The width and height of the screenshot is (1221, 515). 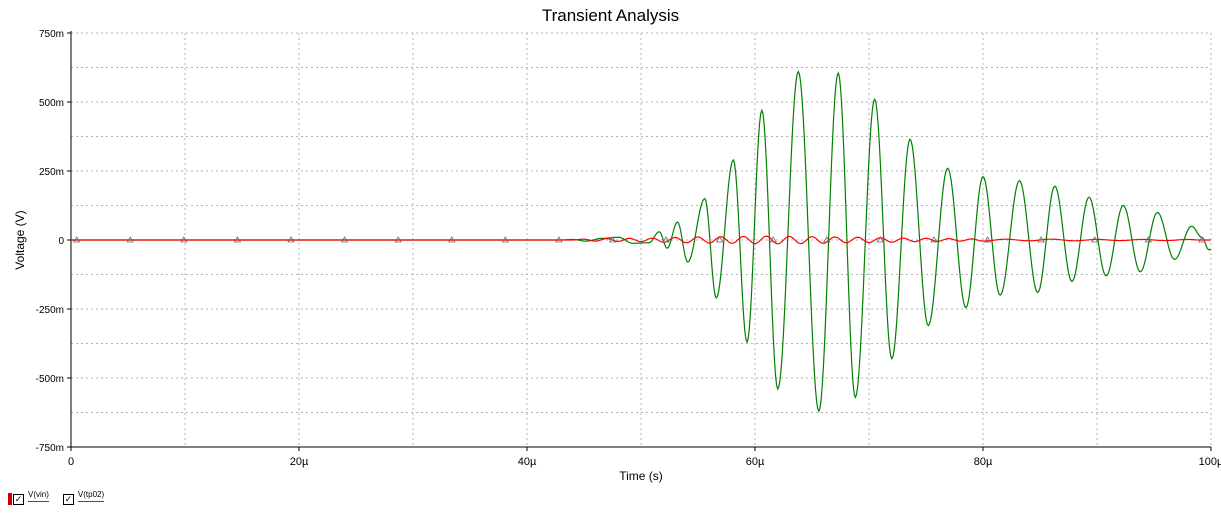 I want to click on series-marker-icon, so click(x=10, y=499).